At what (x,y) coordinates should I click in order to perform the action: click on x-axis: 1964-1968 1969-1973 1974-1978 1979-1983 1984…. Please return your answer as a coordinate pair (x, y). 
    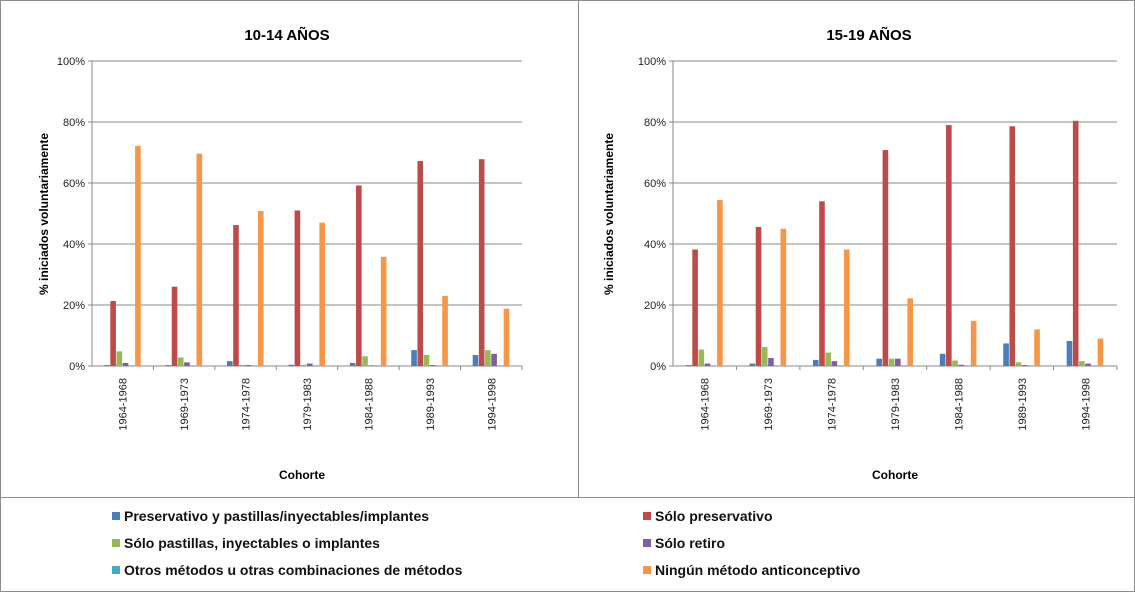
    Looking at the image, I should click on (909, 398).